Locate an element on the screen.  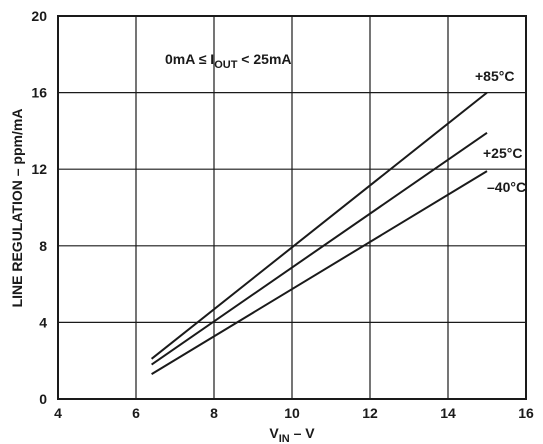
series-label: +85°C is located at coordinates (494, 76).